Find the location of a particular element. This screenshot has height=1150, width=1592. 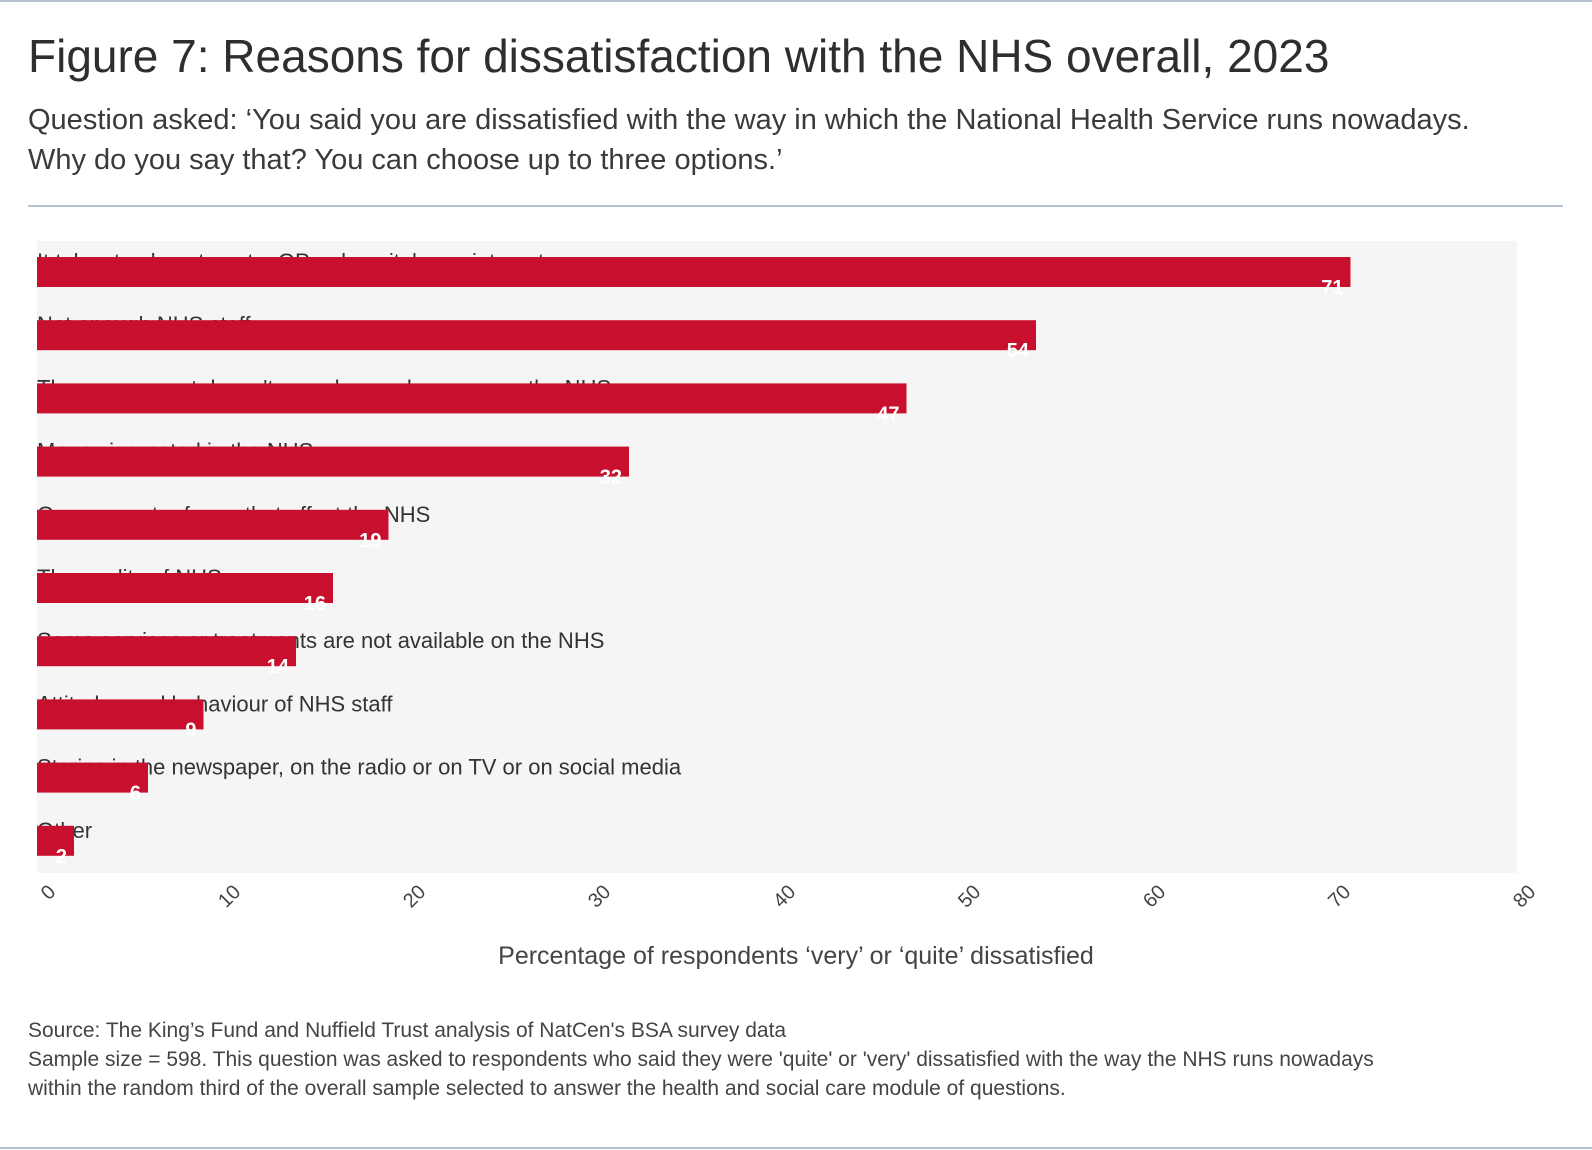

bar-row: Other2 is located at coordinates (64, 843).